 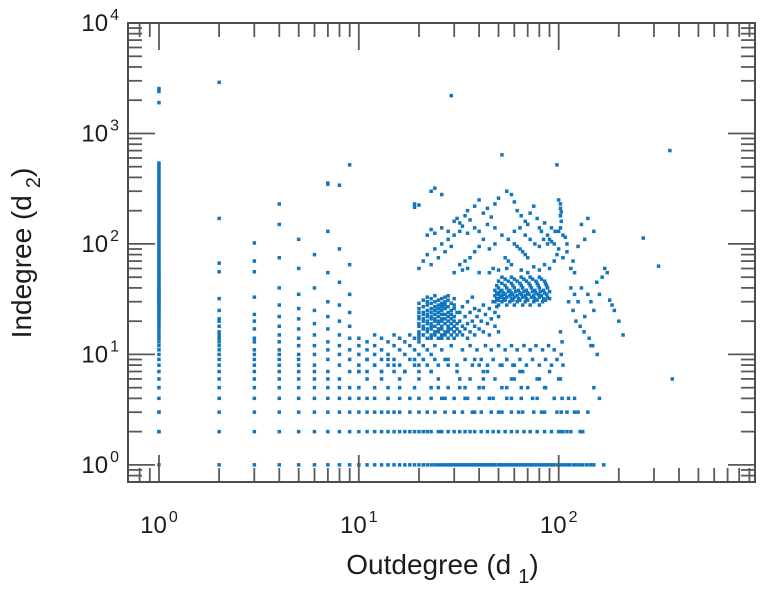 What do you see at coordinates (534, 564) in the screenshot?
I see `x-axis-label-close: )` at bounding box center [534, 564].